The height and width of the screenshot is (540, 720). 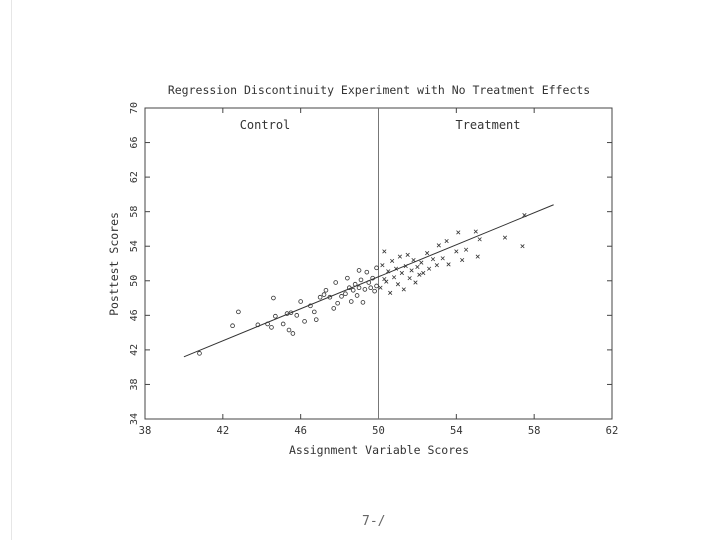 I want to click on y-tick-label: 38, so click(x=134, y=384).